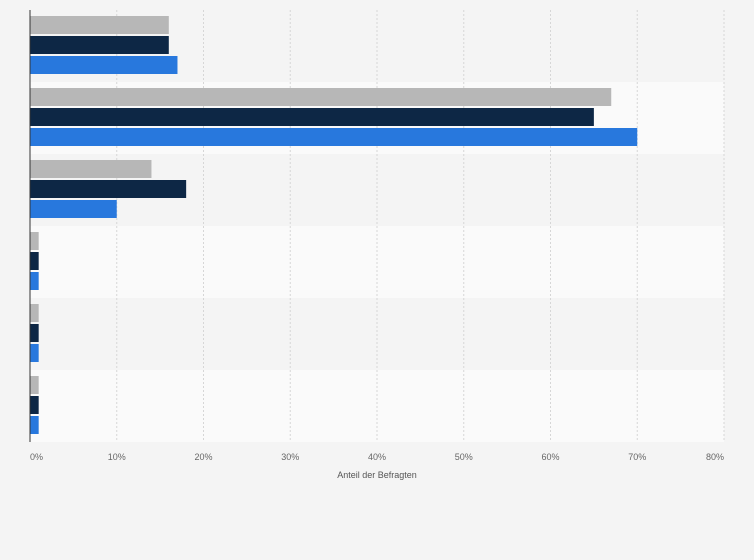 Image resolution: width=754 pixels, height=560 pixels. Describe the element at coordinates (34, 281) in the screenshot. I see `bar-cat4-series3` at that location.